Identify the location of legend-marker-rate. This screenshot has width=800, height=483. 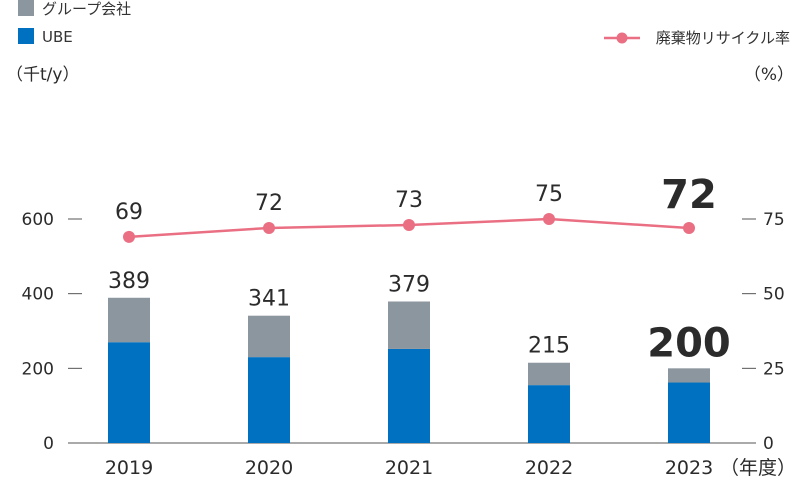
(622, 38).